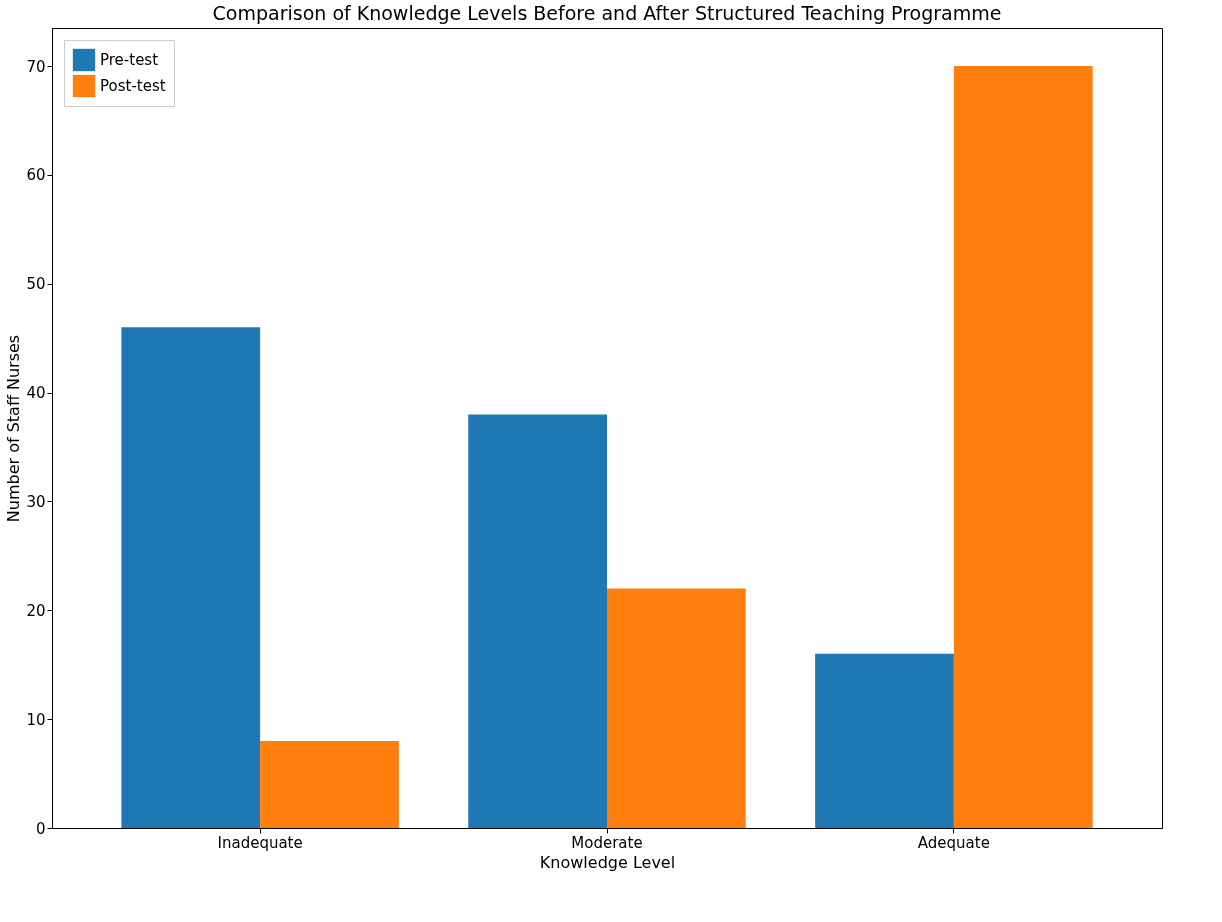 The height and width of the screenshot is (922, 1222). Describe the element at coordinates (607, 842) in the screenshot. I see `x-tick-label: Moderate` at that location.